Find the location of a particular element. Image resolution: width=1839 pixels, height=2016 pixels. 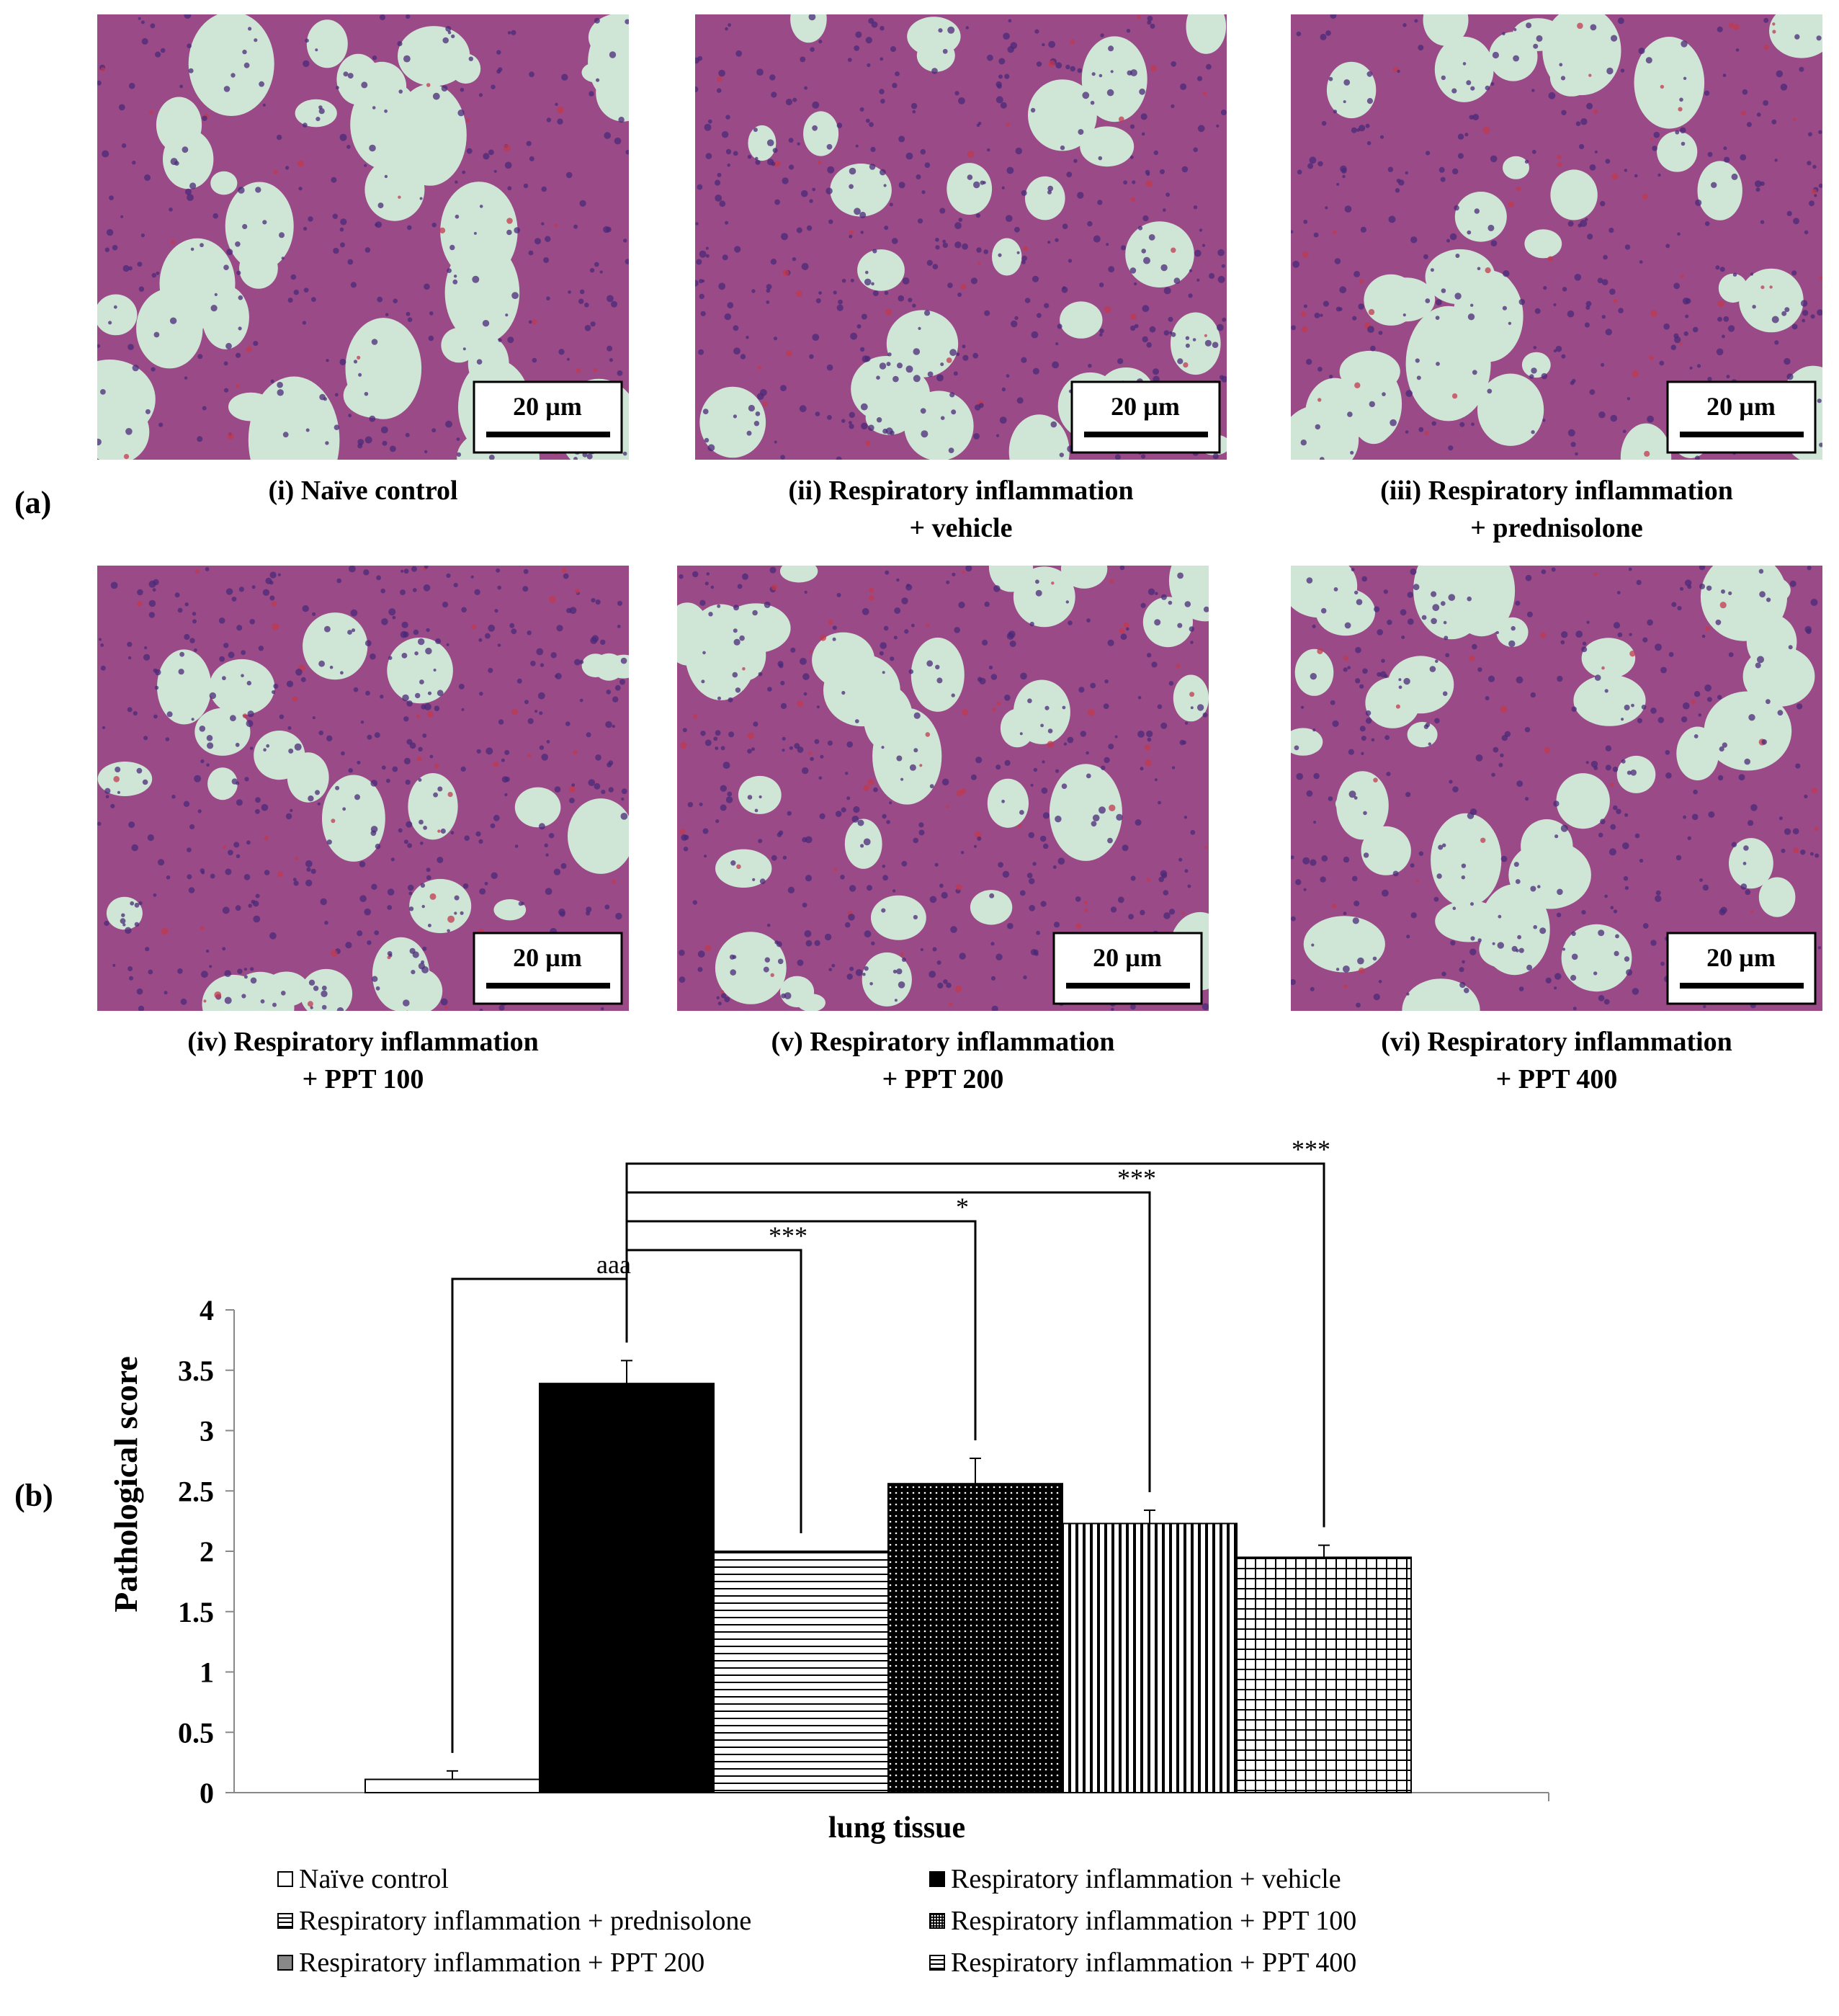

micrograph-caption-1: (i) Naïve control is located at coordinates (363, 490).